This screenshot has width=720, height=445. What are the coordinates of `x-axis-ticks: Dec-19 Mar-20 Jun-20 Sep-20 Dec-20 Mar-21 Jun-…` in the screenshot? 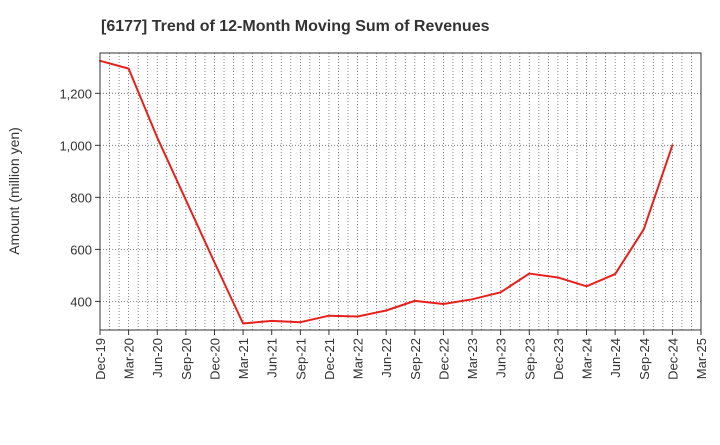 It's located at (401, 355).